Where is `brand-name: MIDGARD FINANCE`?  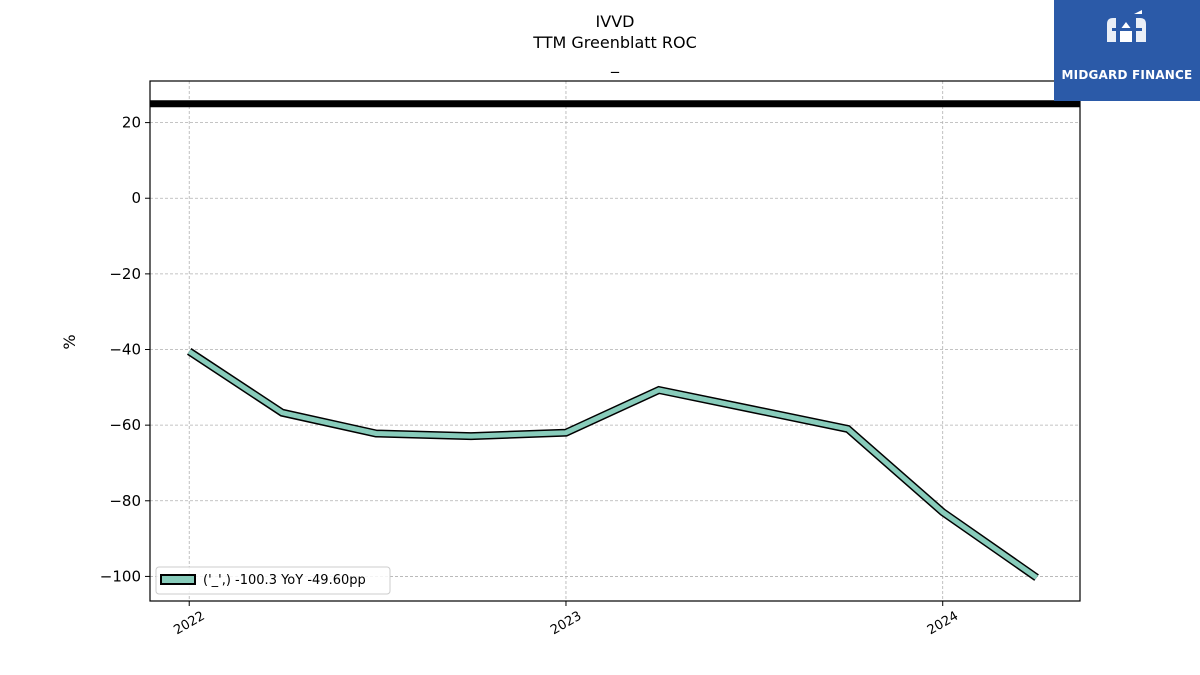
brand-name: MIDGARD FINANCE is located at coordinates (1127, 75).